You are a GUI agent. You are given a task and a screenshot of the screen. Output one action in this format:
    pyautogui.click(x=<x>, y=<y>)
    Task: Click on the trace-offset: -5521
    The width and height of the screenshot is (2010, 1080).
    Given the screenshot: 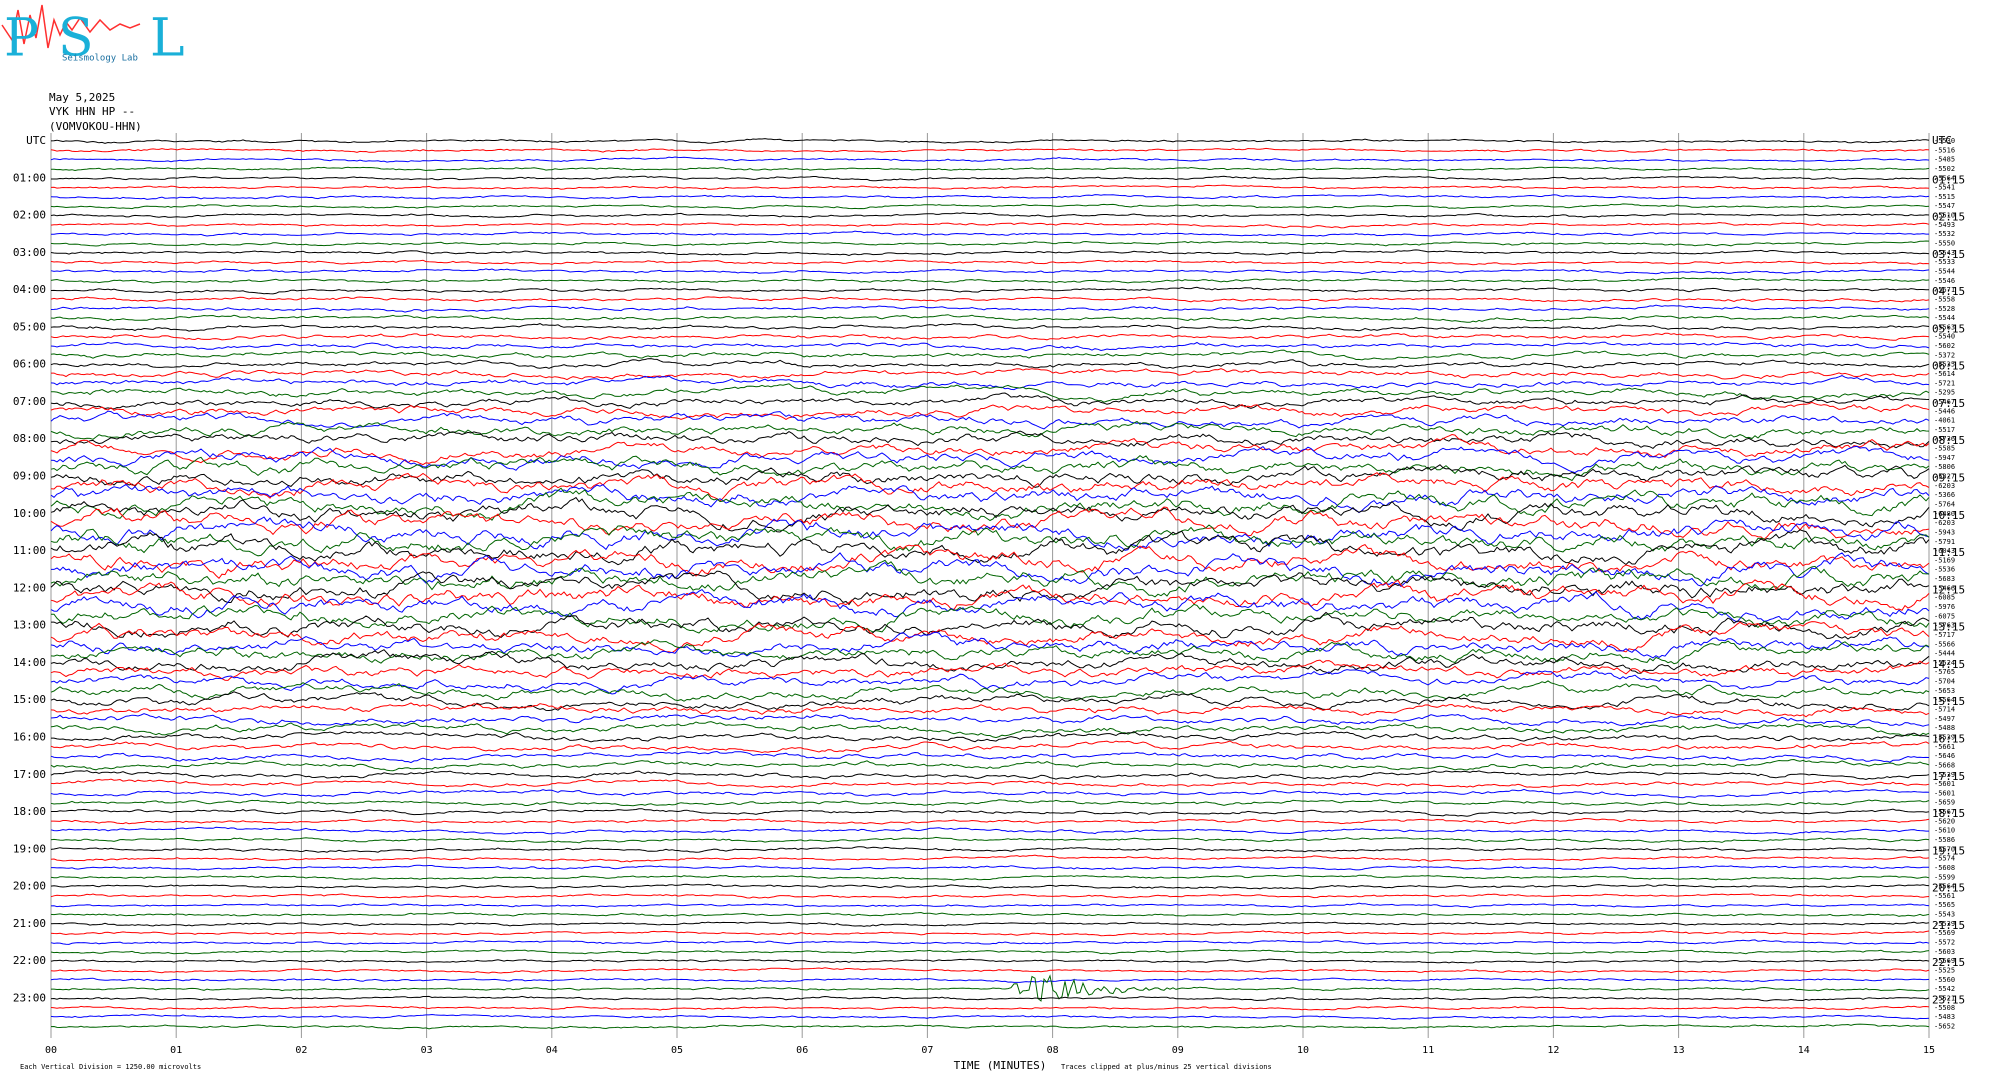 What is the action you would take?
    pyautogui.click(x=1944, y=998)
    